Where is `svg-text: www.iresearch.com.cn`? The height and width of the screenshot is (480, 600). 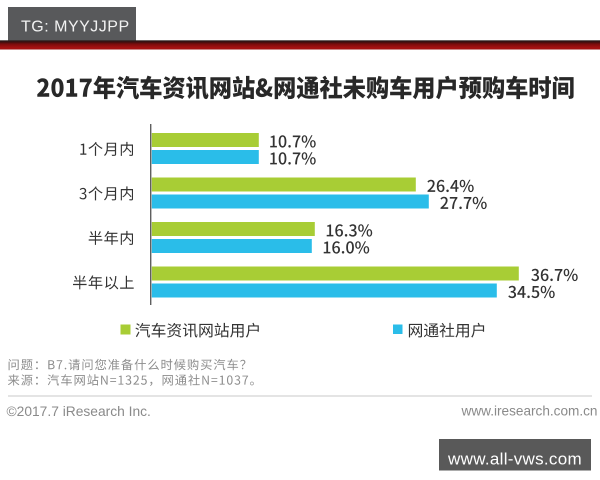 svg-text: www.iresearch.com.cn is located at coordinates (529, 411).